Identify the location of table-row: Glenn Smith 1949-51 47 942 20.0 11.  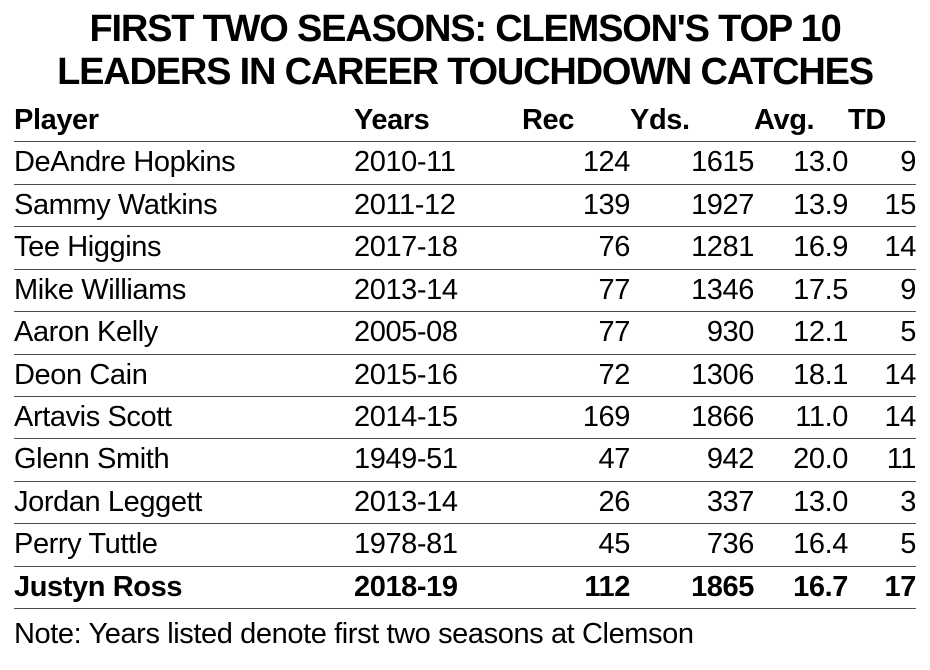
(465, 460).